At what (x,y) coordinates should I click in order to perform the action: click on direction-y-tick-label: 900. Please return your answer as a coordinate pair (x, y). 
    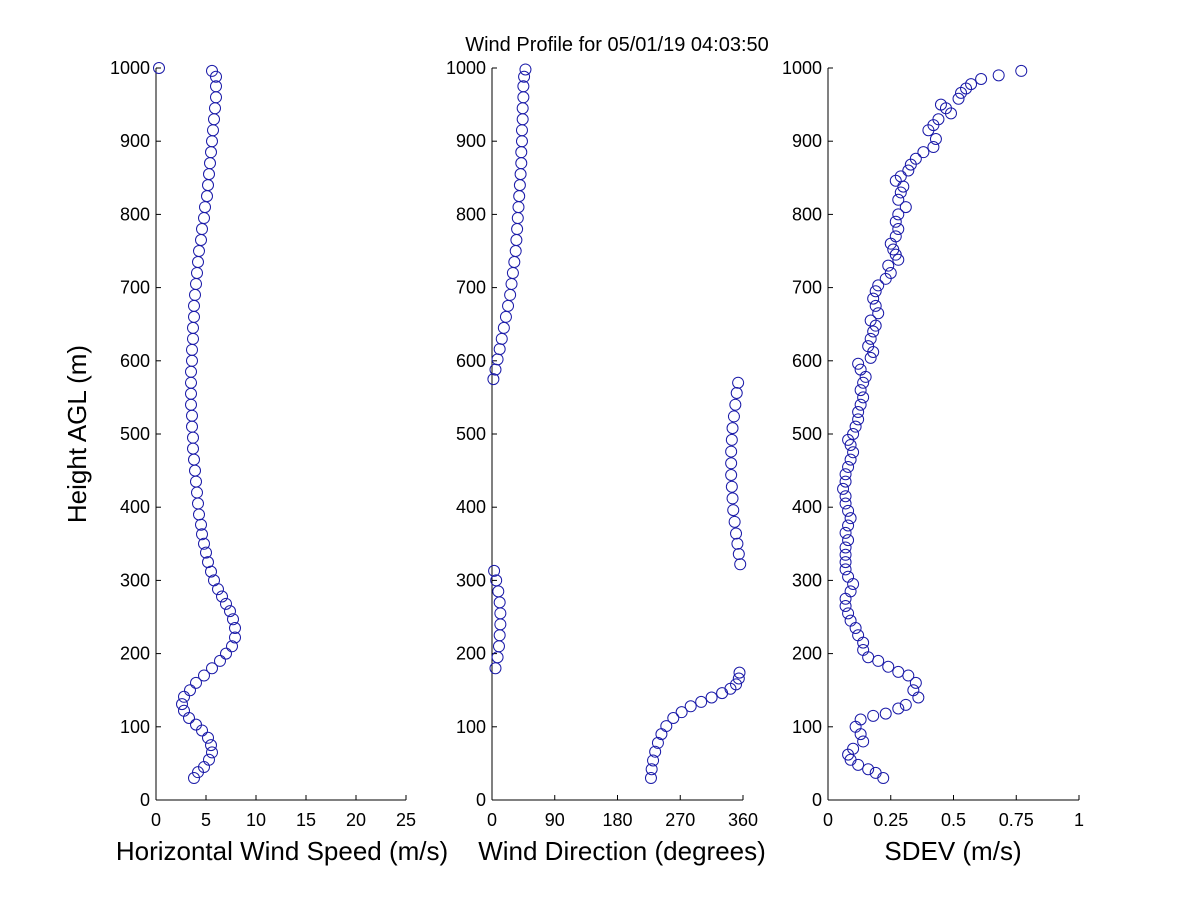
    Looking at the image, I should click on (471, 141).